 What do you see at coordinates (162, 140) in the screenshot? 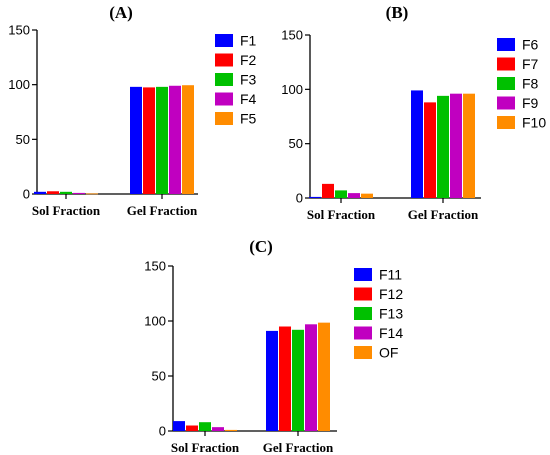
I see `bar-f3-gel-fraction` at bounding box center [162, 140].